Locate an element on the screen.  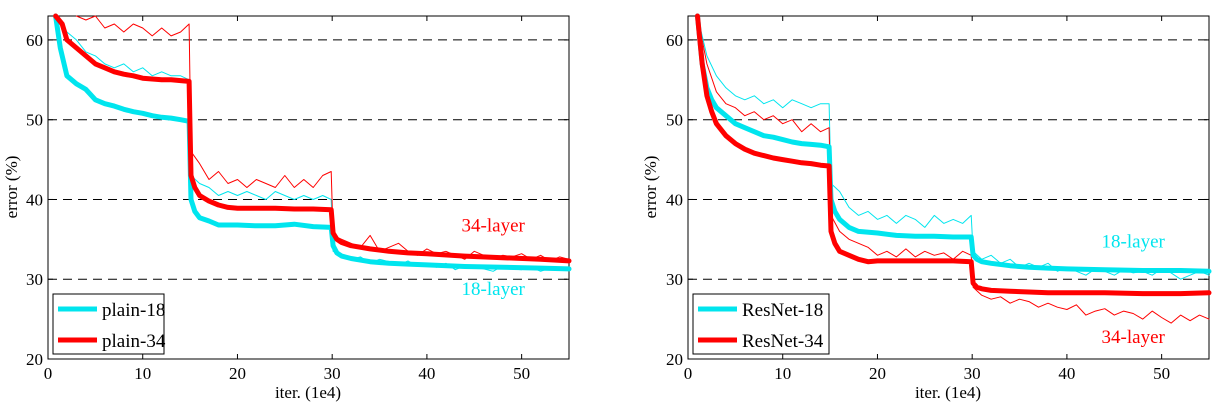
legend-label-plain-34: plain-34 is located at coordinates (134, 341).